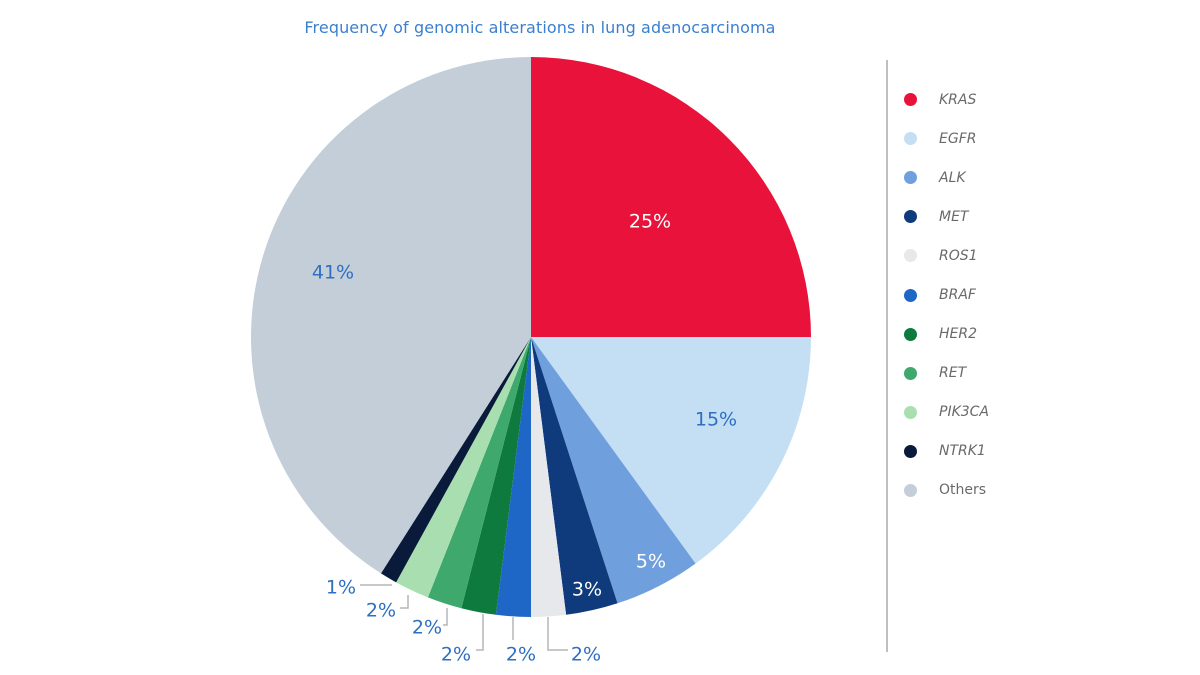  I want to click on slice-alk, so click(613, 470).